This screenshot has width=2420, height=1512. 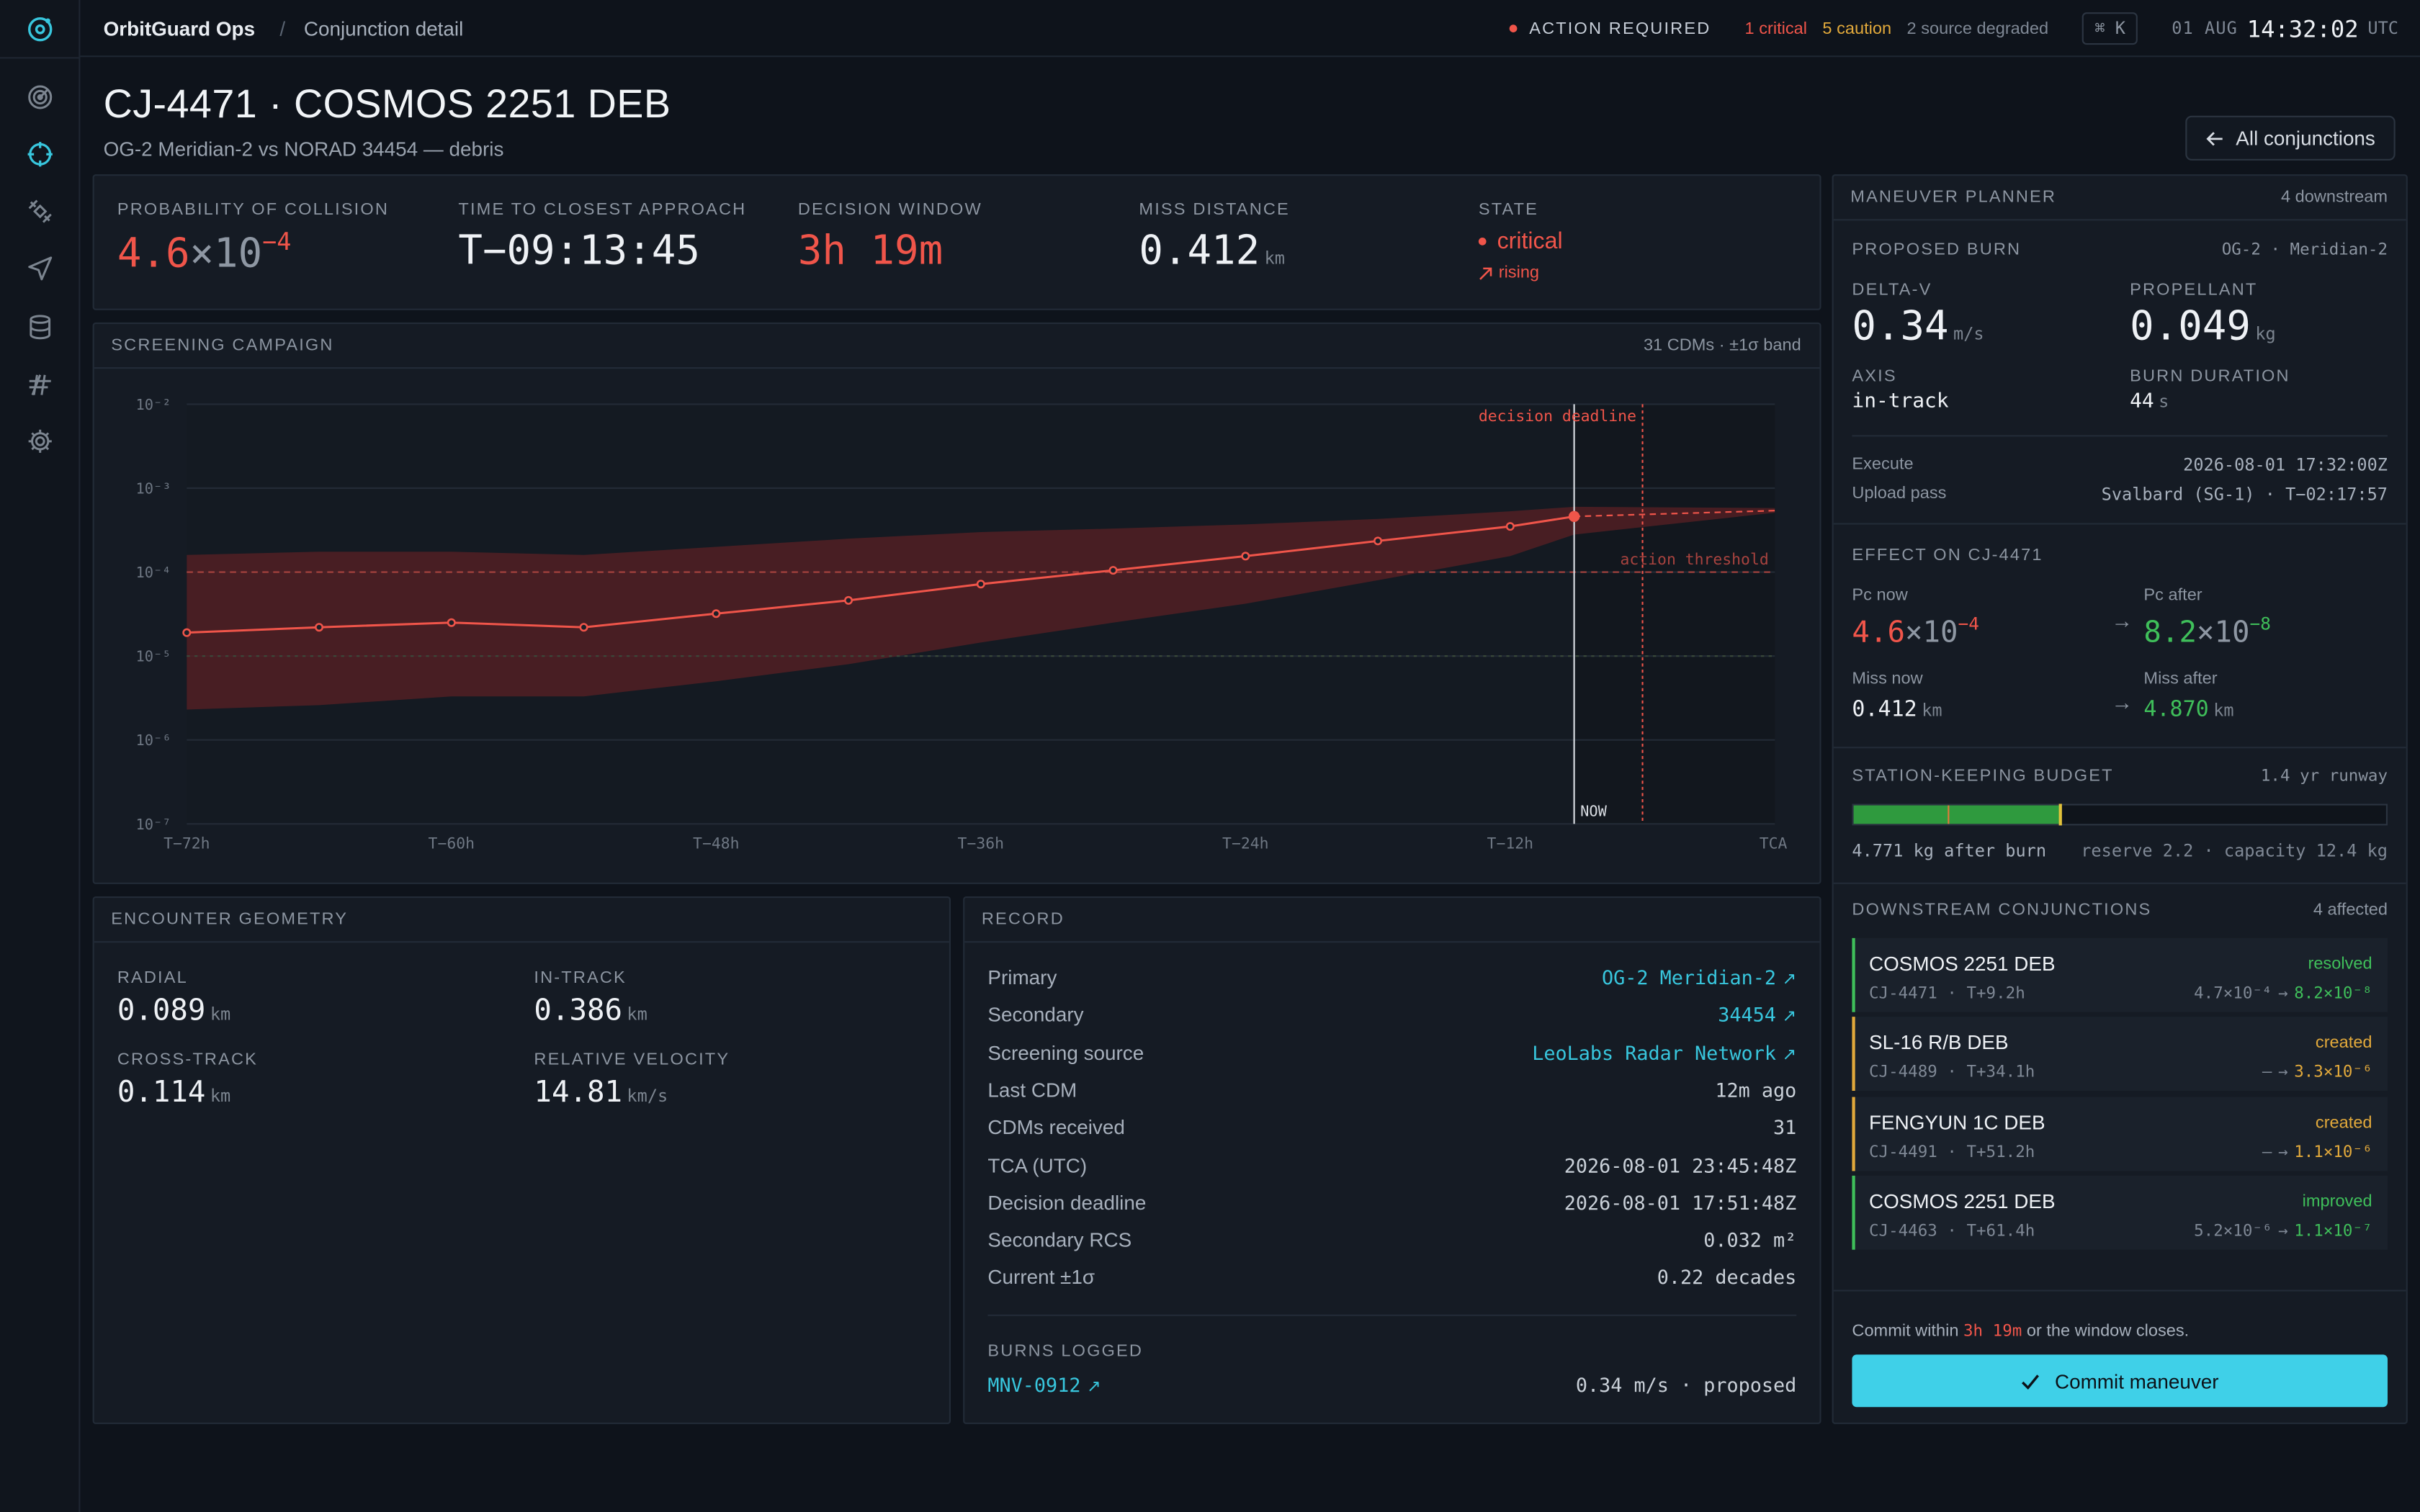 What do you see at coordinates (1962, 1201) in the screenshot?
I see `downstream-name: COSMOS 2251 DEB` at bounding box center [1962, 1201].